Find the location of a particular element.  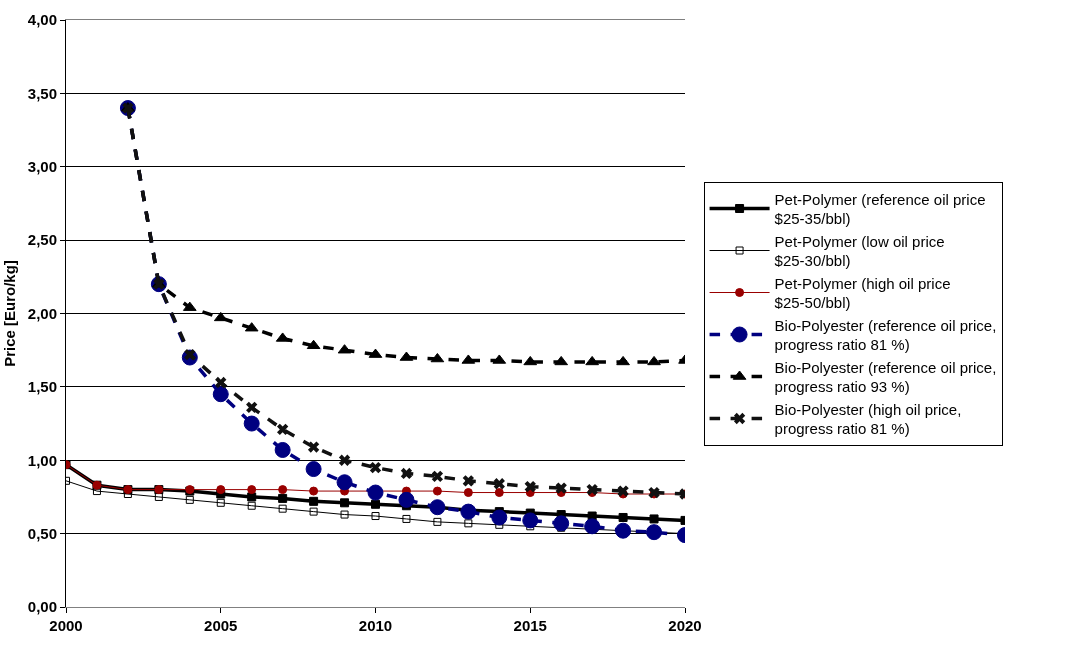

legend-label: Bio-Polyester (high oil price, progress ratio 81 %) is located at coordinates (868, 419).